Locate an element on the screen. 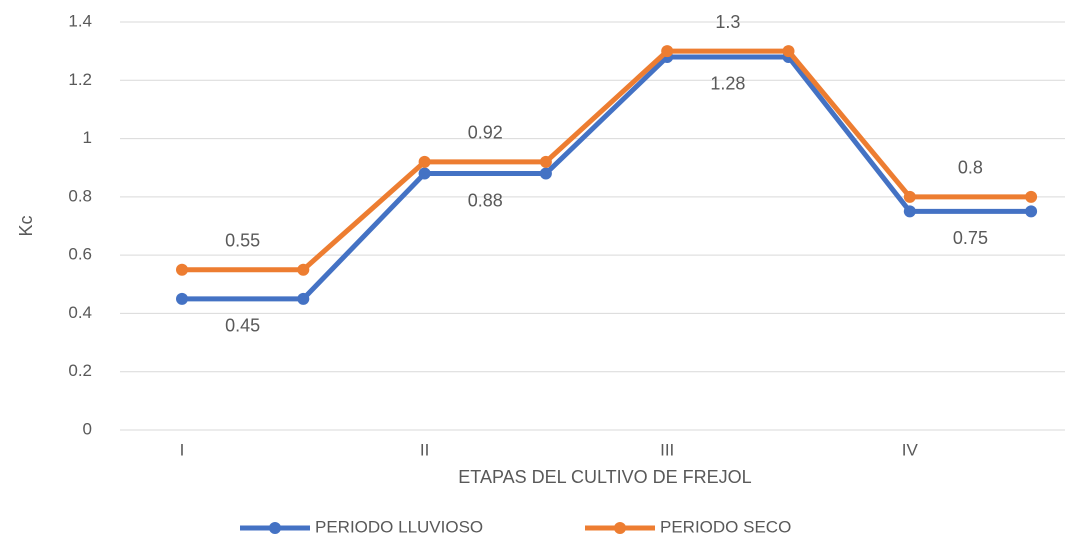  data-label: 0.75 is located at coordinates (970, 238).